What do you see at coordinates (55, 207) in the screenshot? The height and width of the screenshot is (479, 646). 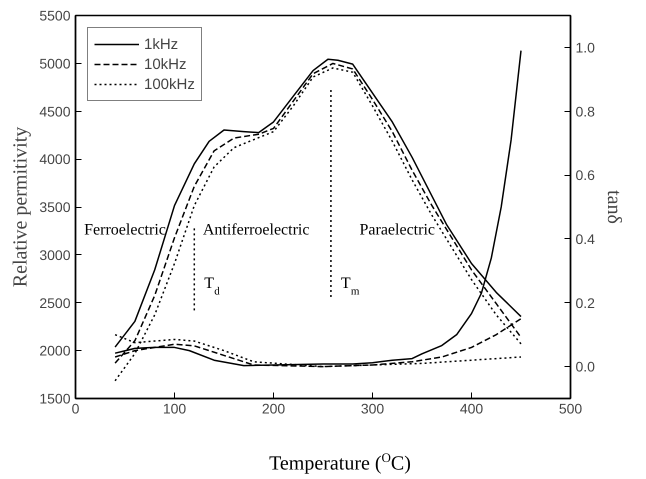 I see `y-tick-label: 3500` at bounding box center [55, 207].